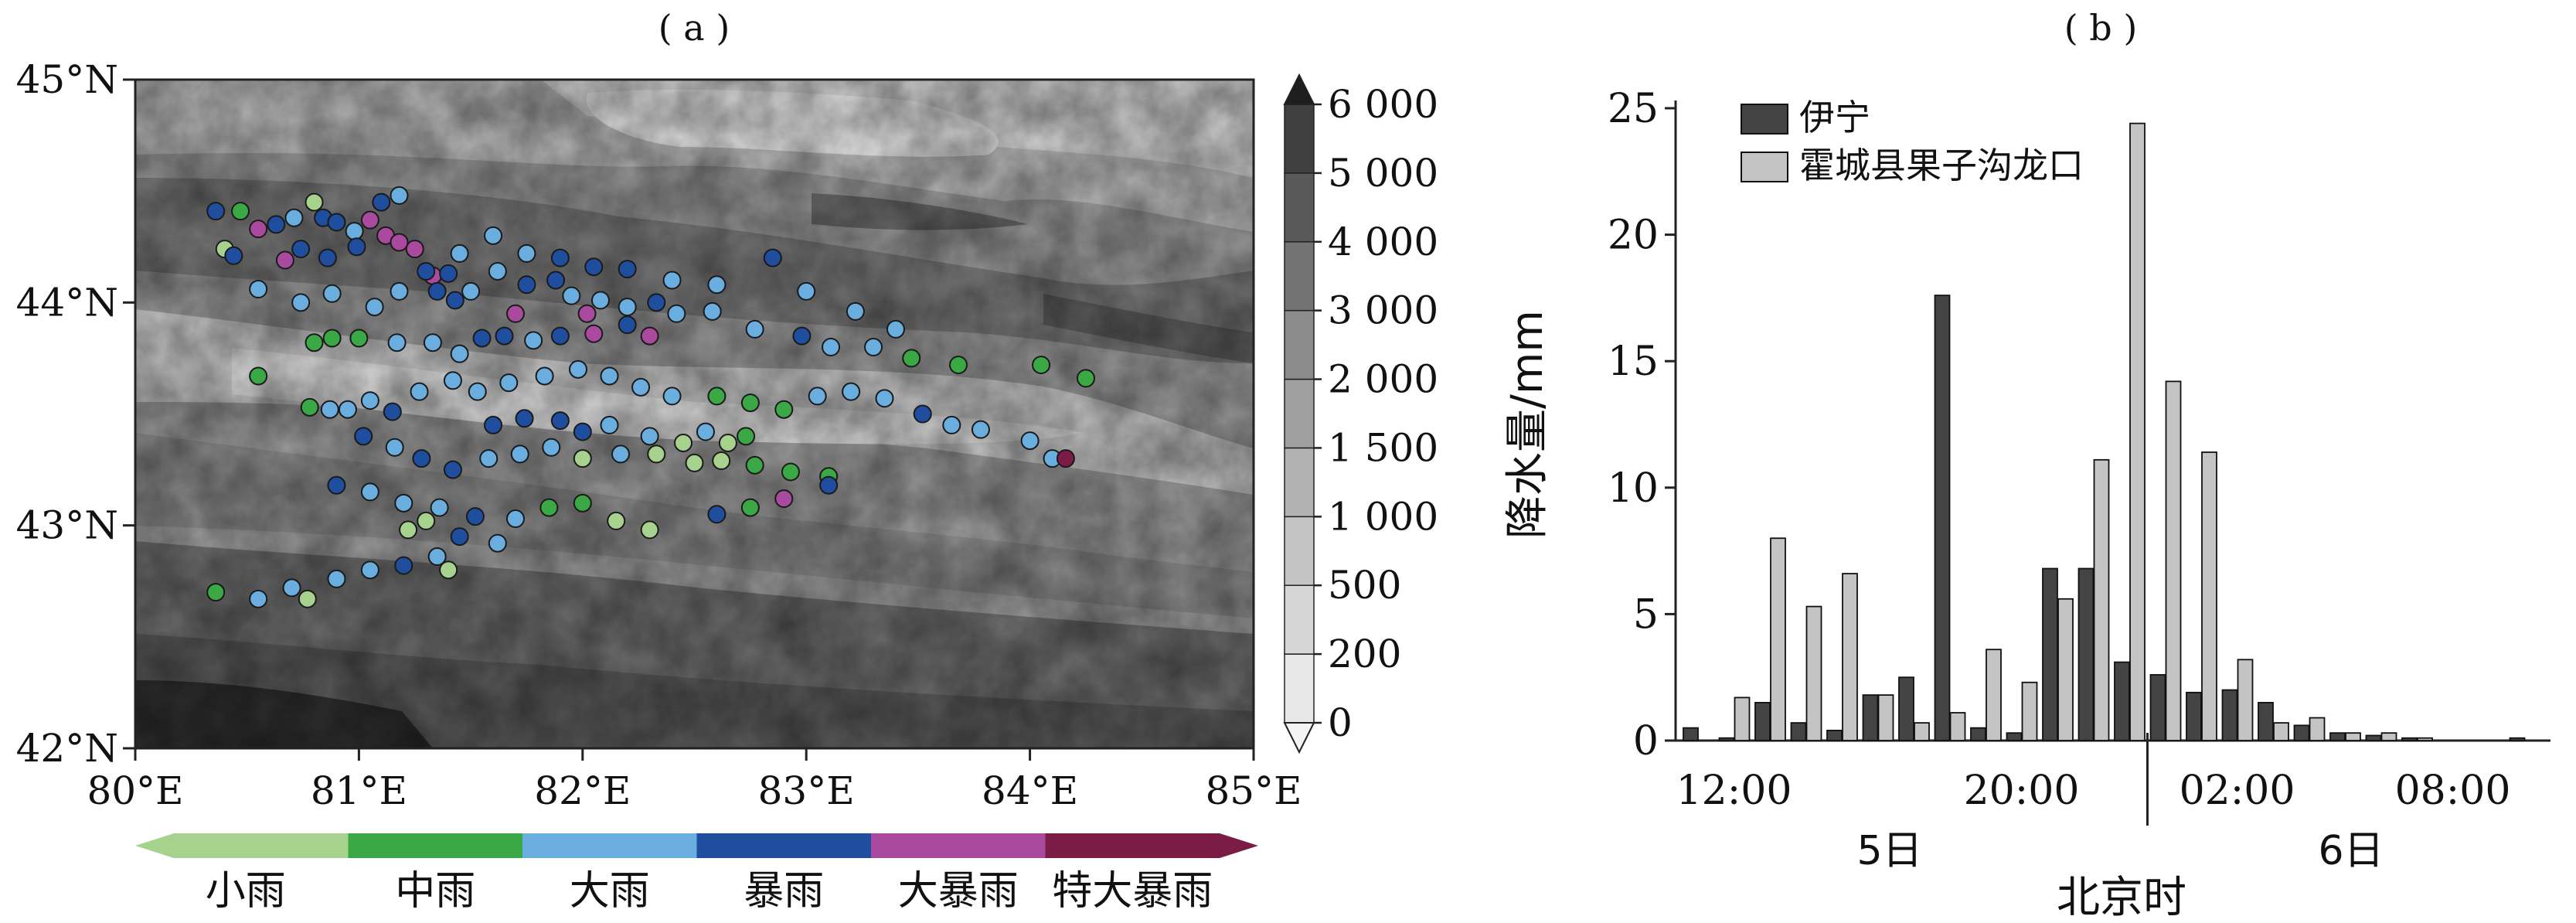  What do you see at coordinates (1030, 791) in the screenshot?
I see `map-x-tick-label: 84°E` at bounding box center [1030, 791].